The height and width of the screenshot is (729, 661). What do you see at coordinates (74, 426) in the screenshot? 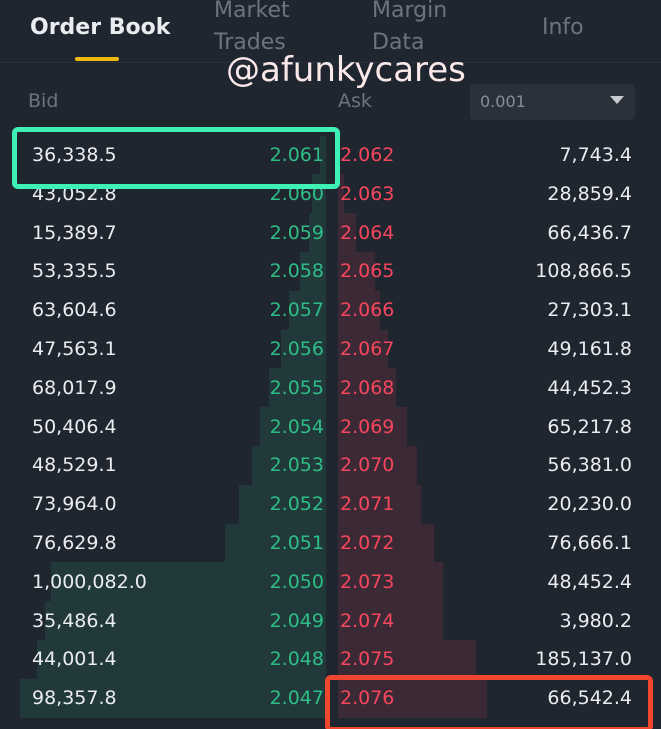
I see `bid-quantity: 50,406.4` at bounding box center [74, 426].